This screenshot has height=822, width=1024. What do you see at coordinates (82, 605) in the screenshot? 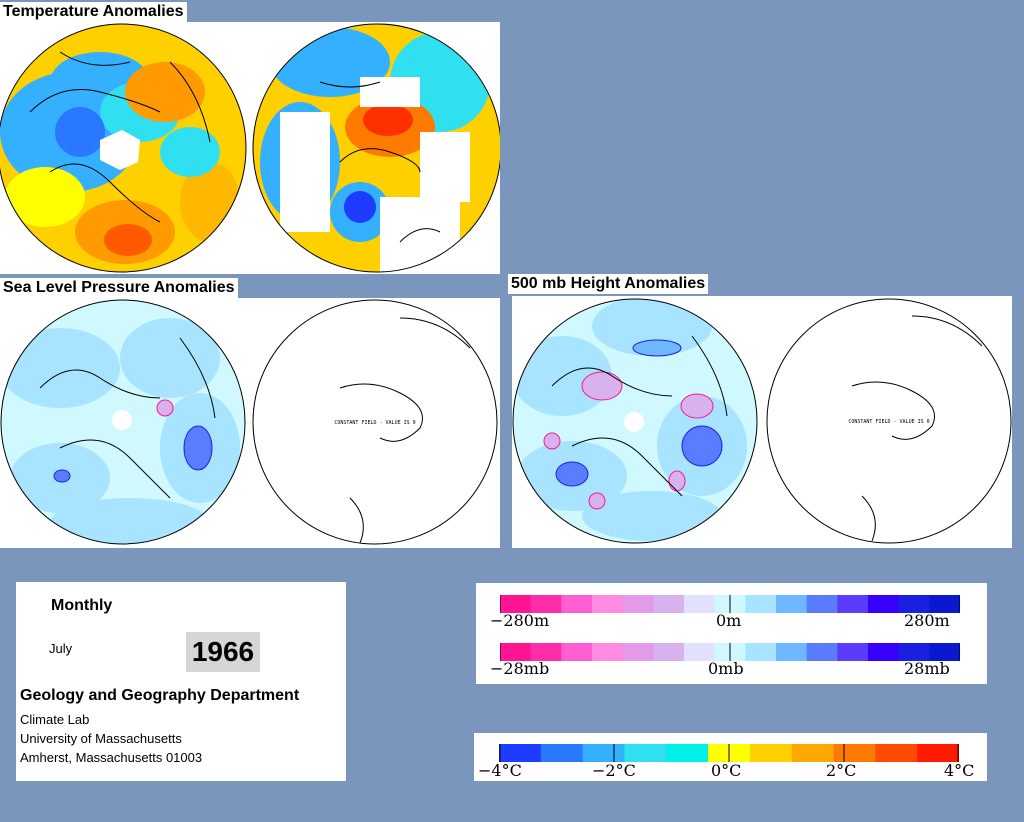
I see `period-label: Monthly` at bounding box center [82, 605].